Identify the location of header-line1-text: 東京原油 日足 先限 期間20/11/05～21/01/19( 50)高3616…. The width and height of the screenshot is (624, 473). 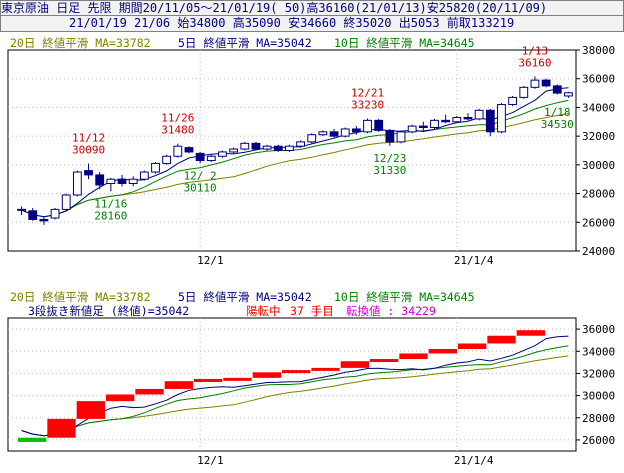
(274, 8).